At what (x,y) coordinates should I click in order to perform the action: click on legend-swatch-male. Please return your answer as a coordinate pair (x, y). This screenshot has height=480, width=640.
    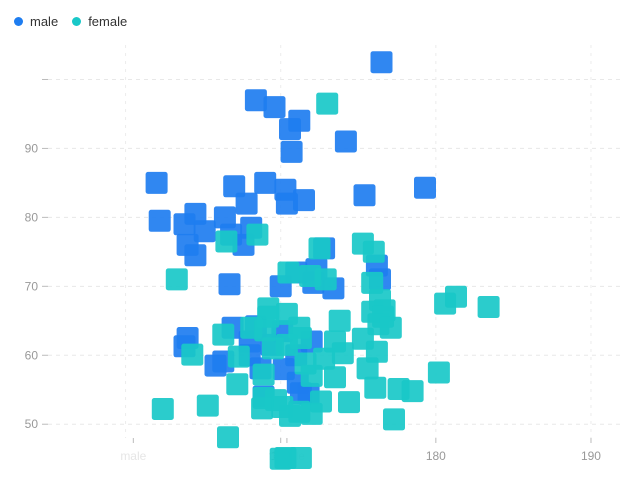
    Looking at the image, I should click on (18, 21).